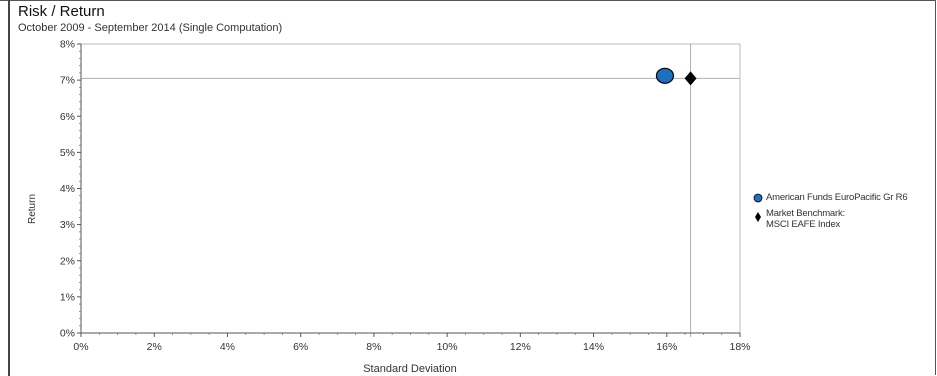  Describe the element at coordinates (690, 78) in the screenshot. I see `data-point-benchmark` at that location.